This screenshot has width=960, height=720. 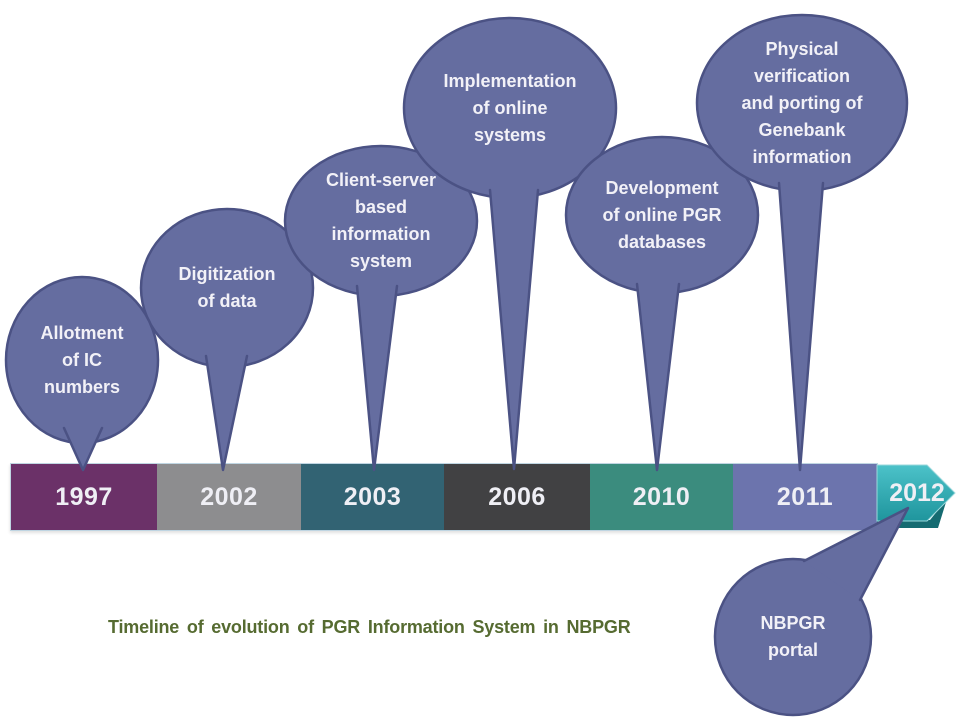 I want to click on timeline-segment-2010: 2010, so click(x=661, y=497).